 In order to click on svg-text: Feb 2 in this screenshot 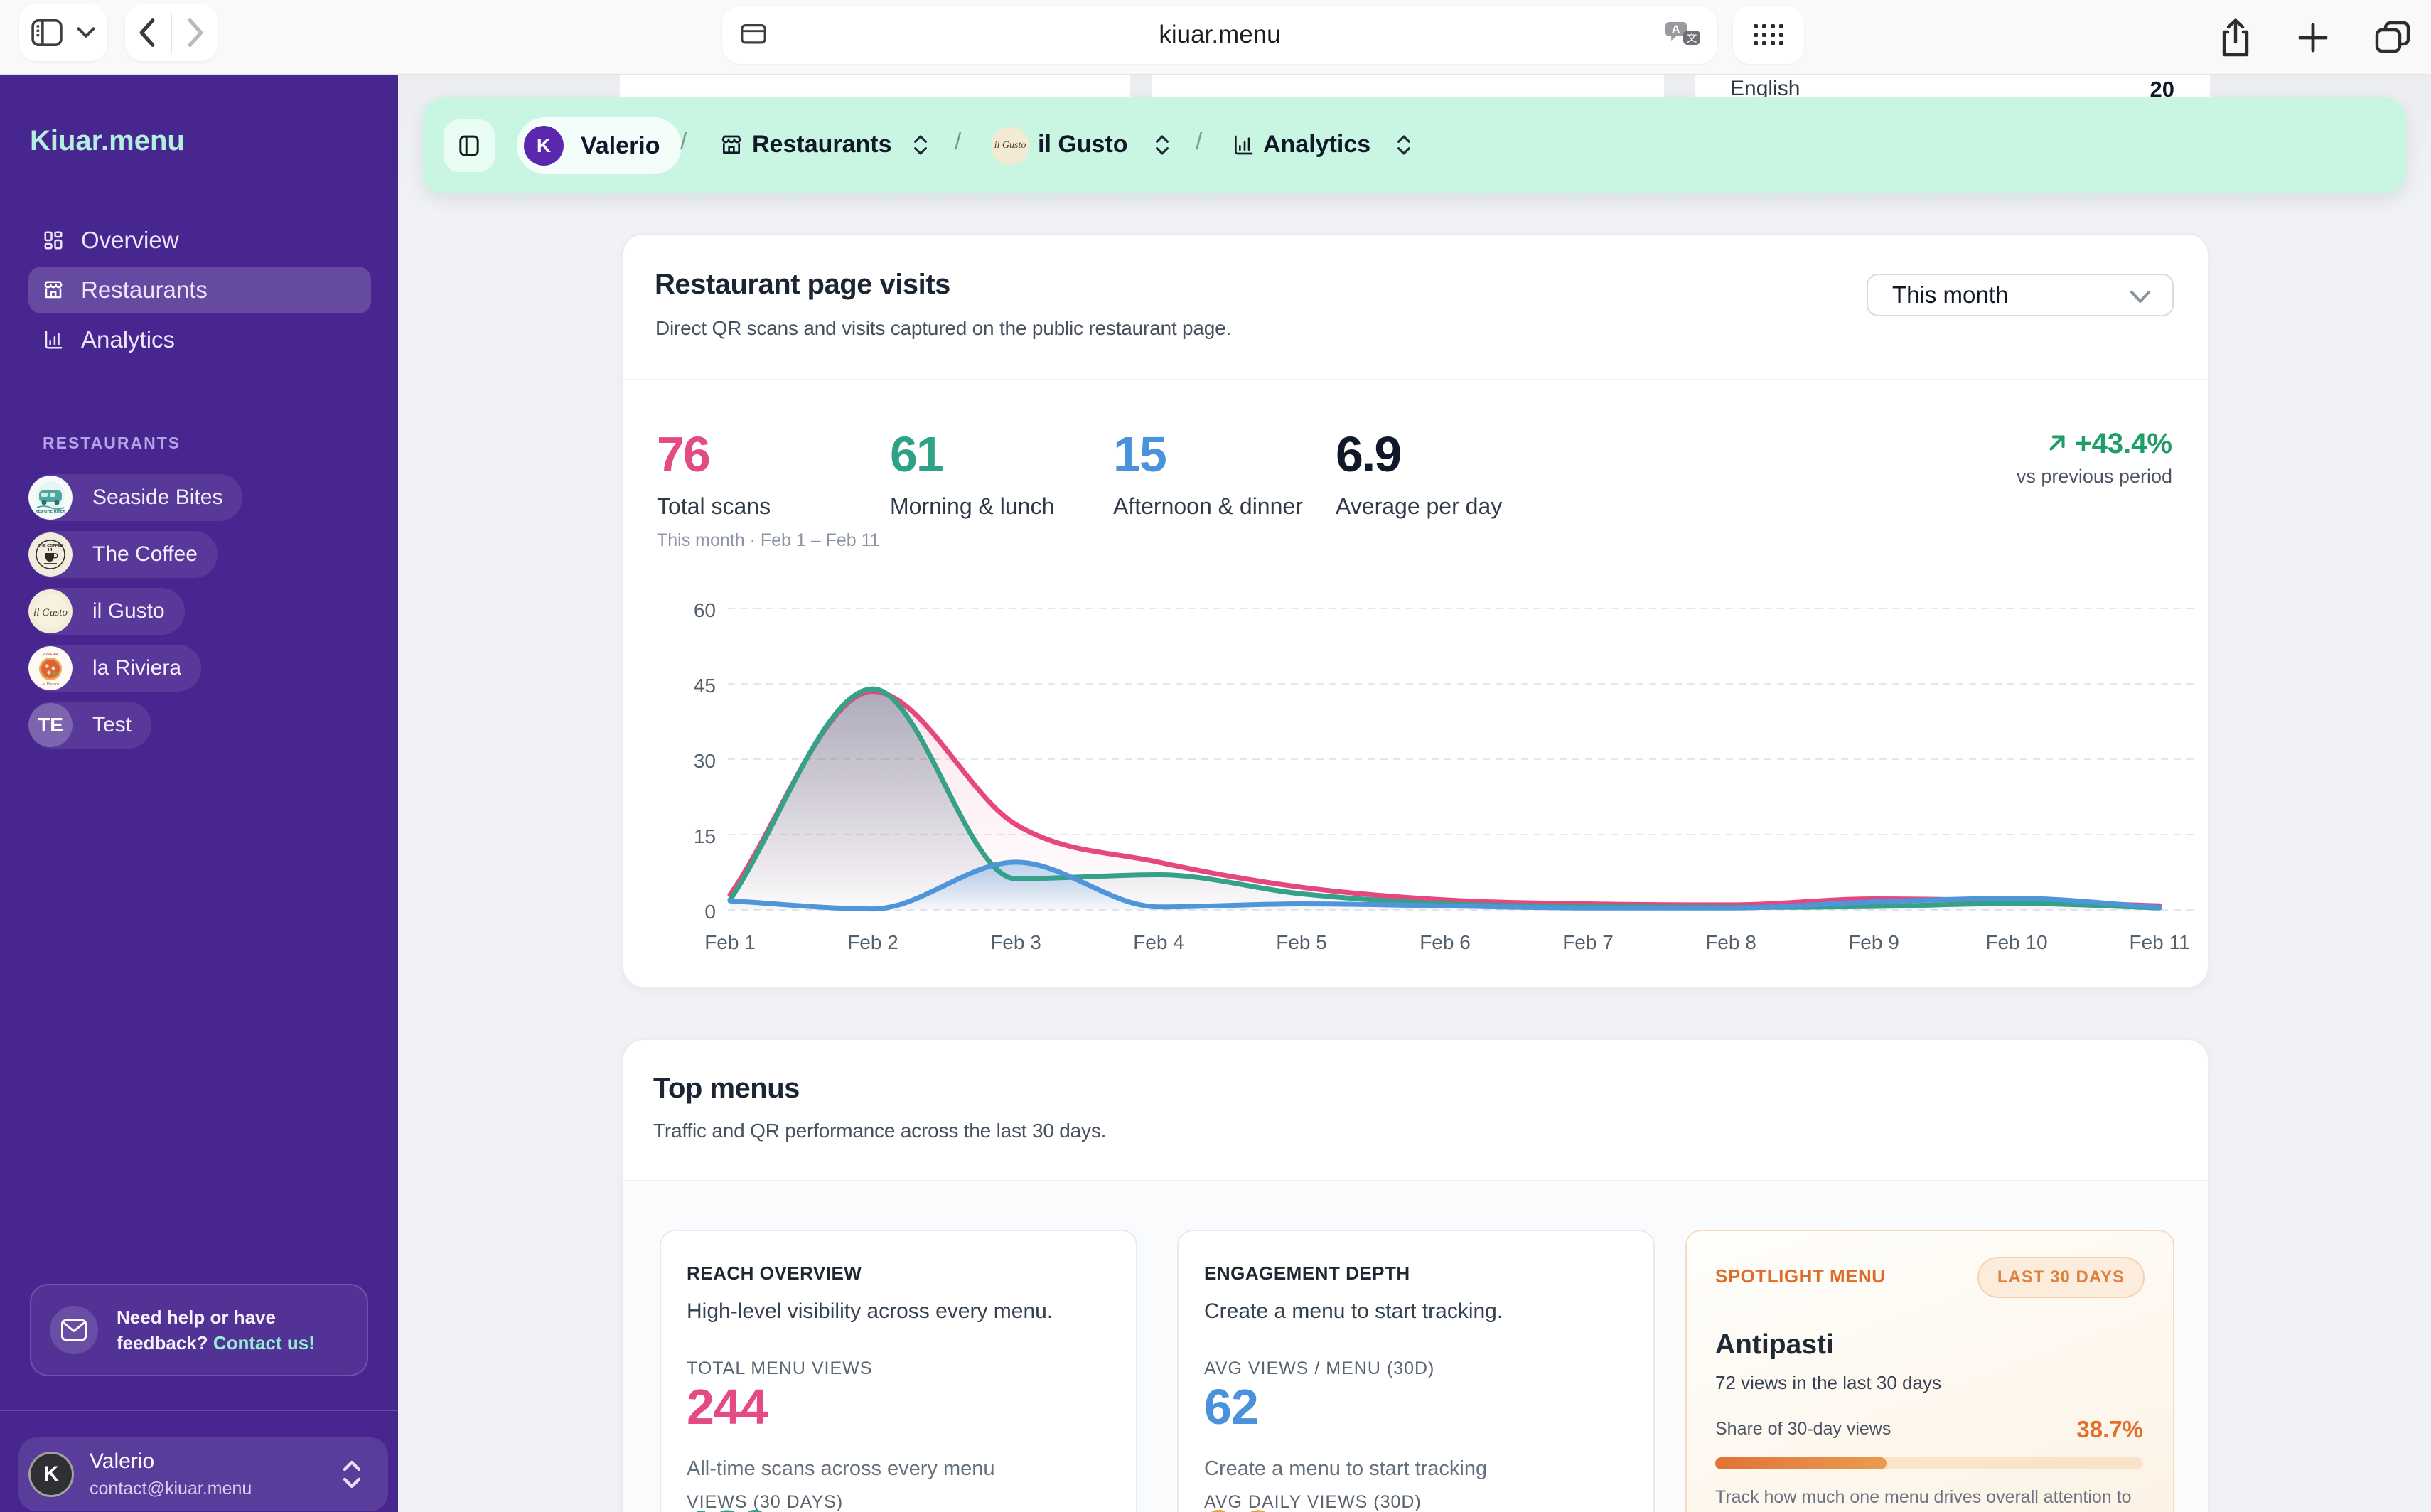, I will do `click(873, 942)`.